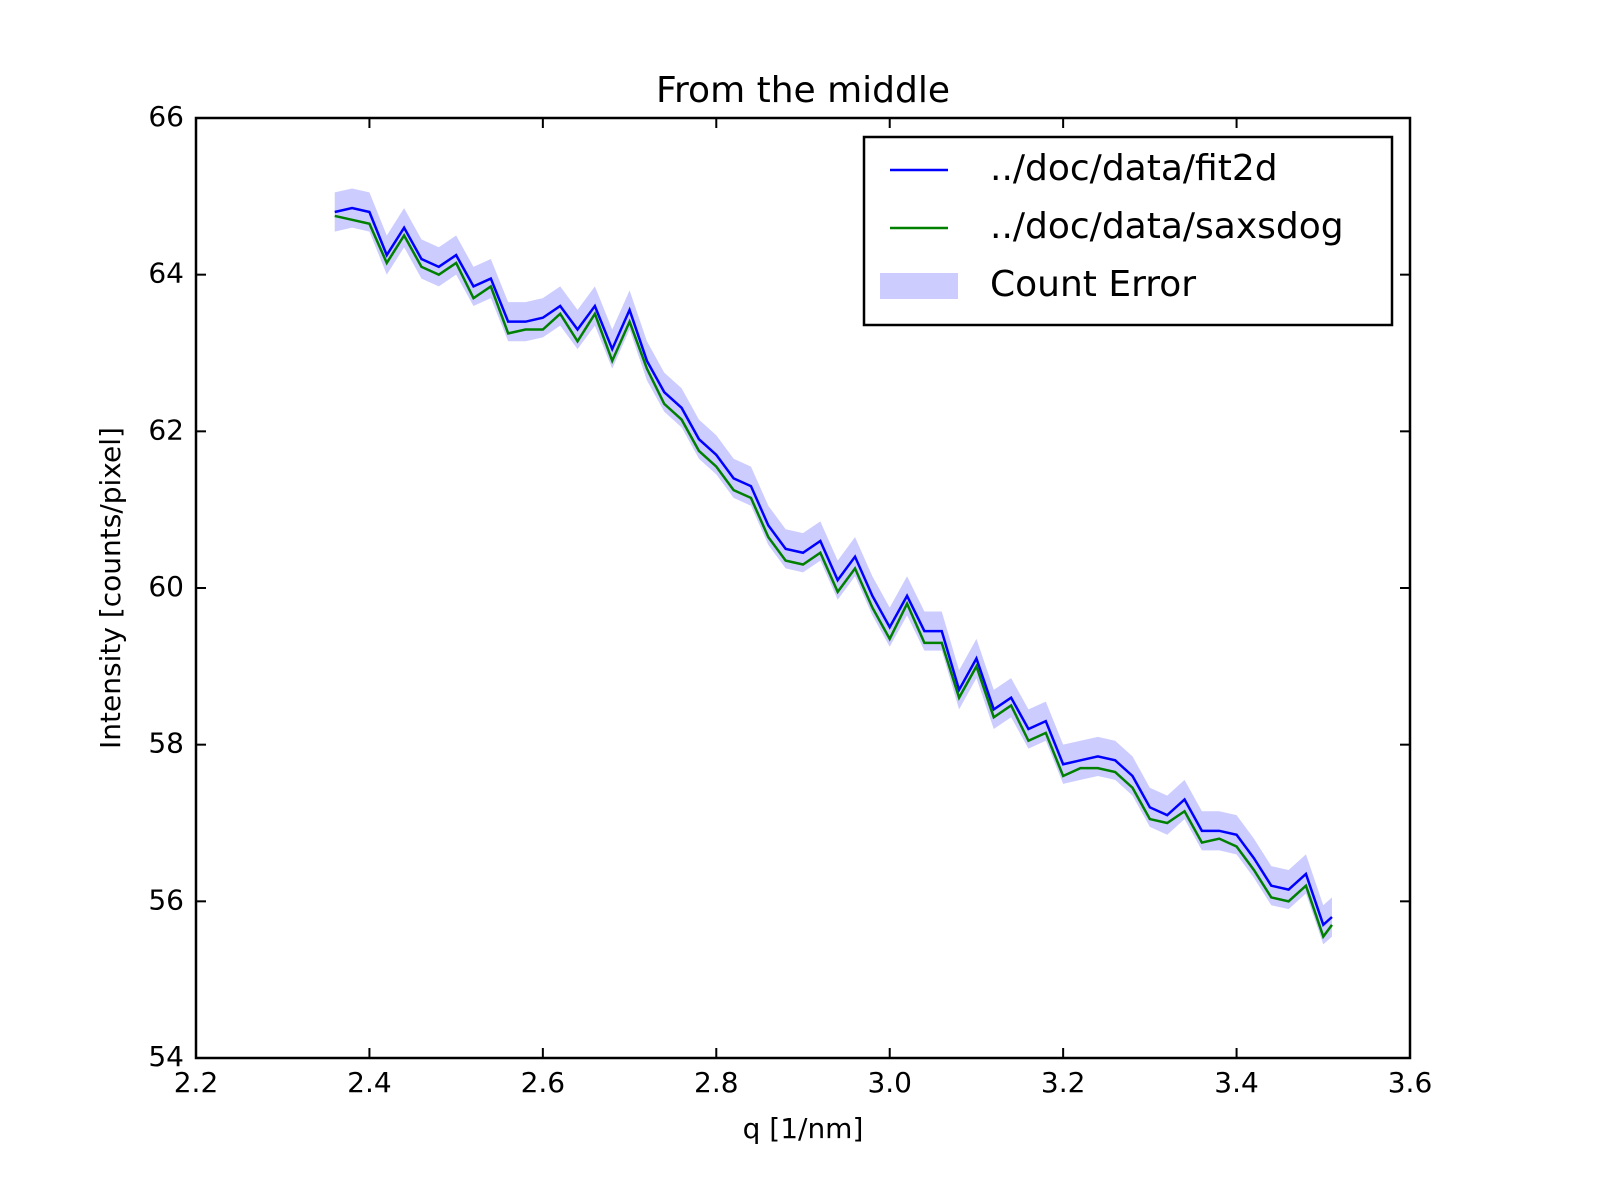 Image resolution: width=1600 pixels, height=1200 pixels. Describe the element at coordinates (803, 1128) in the screenshot. I see `x-axis-label: q [1/nm]` at that location.